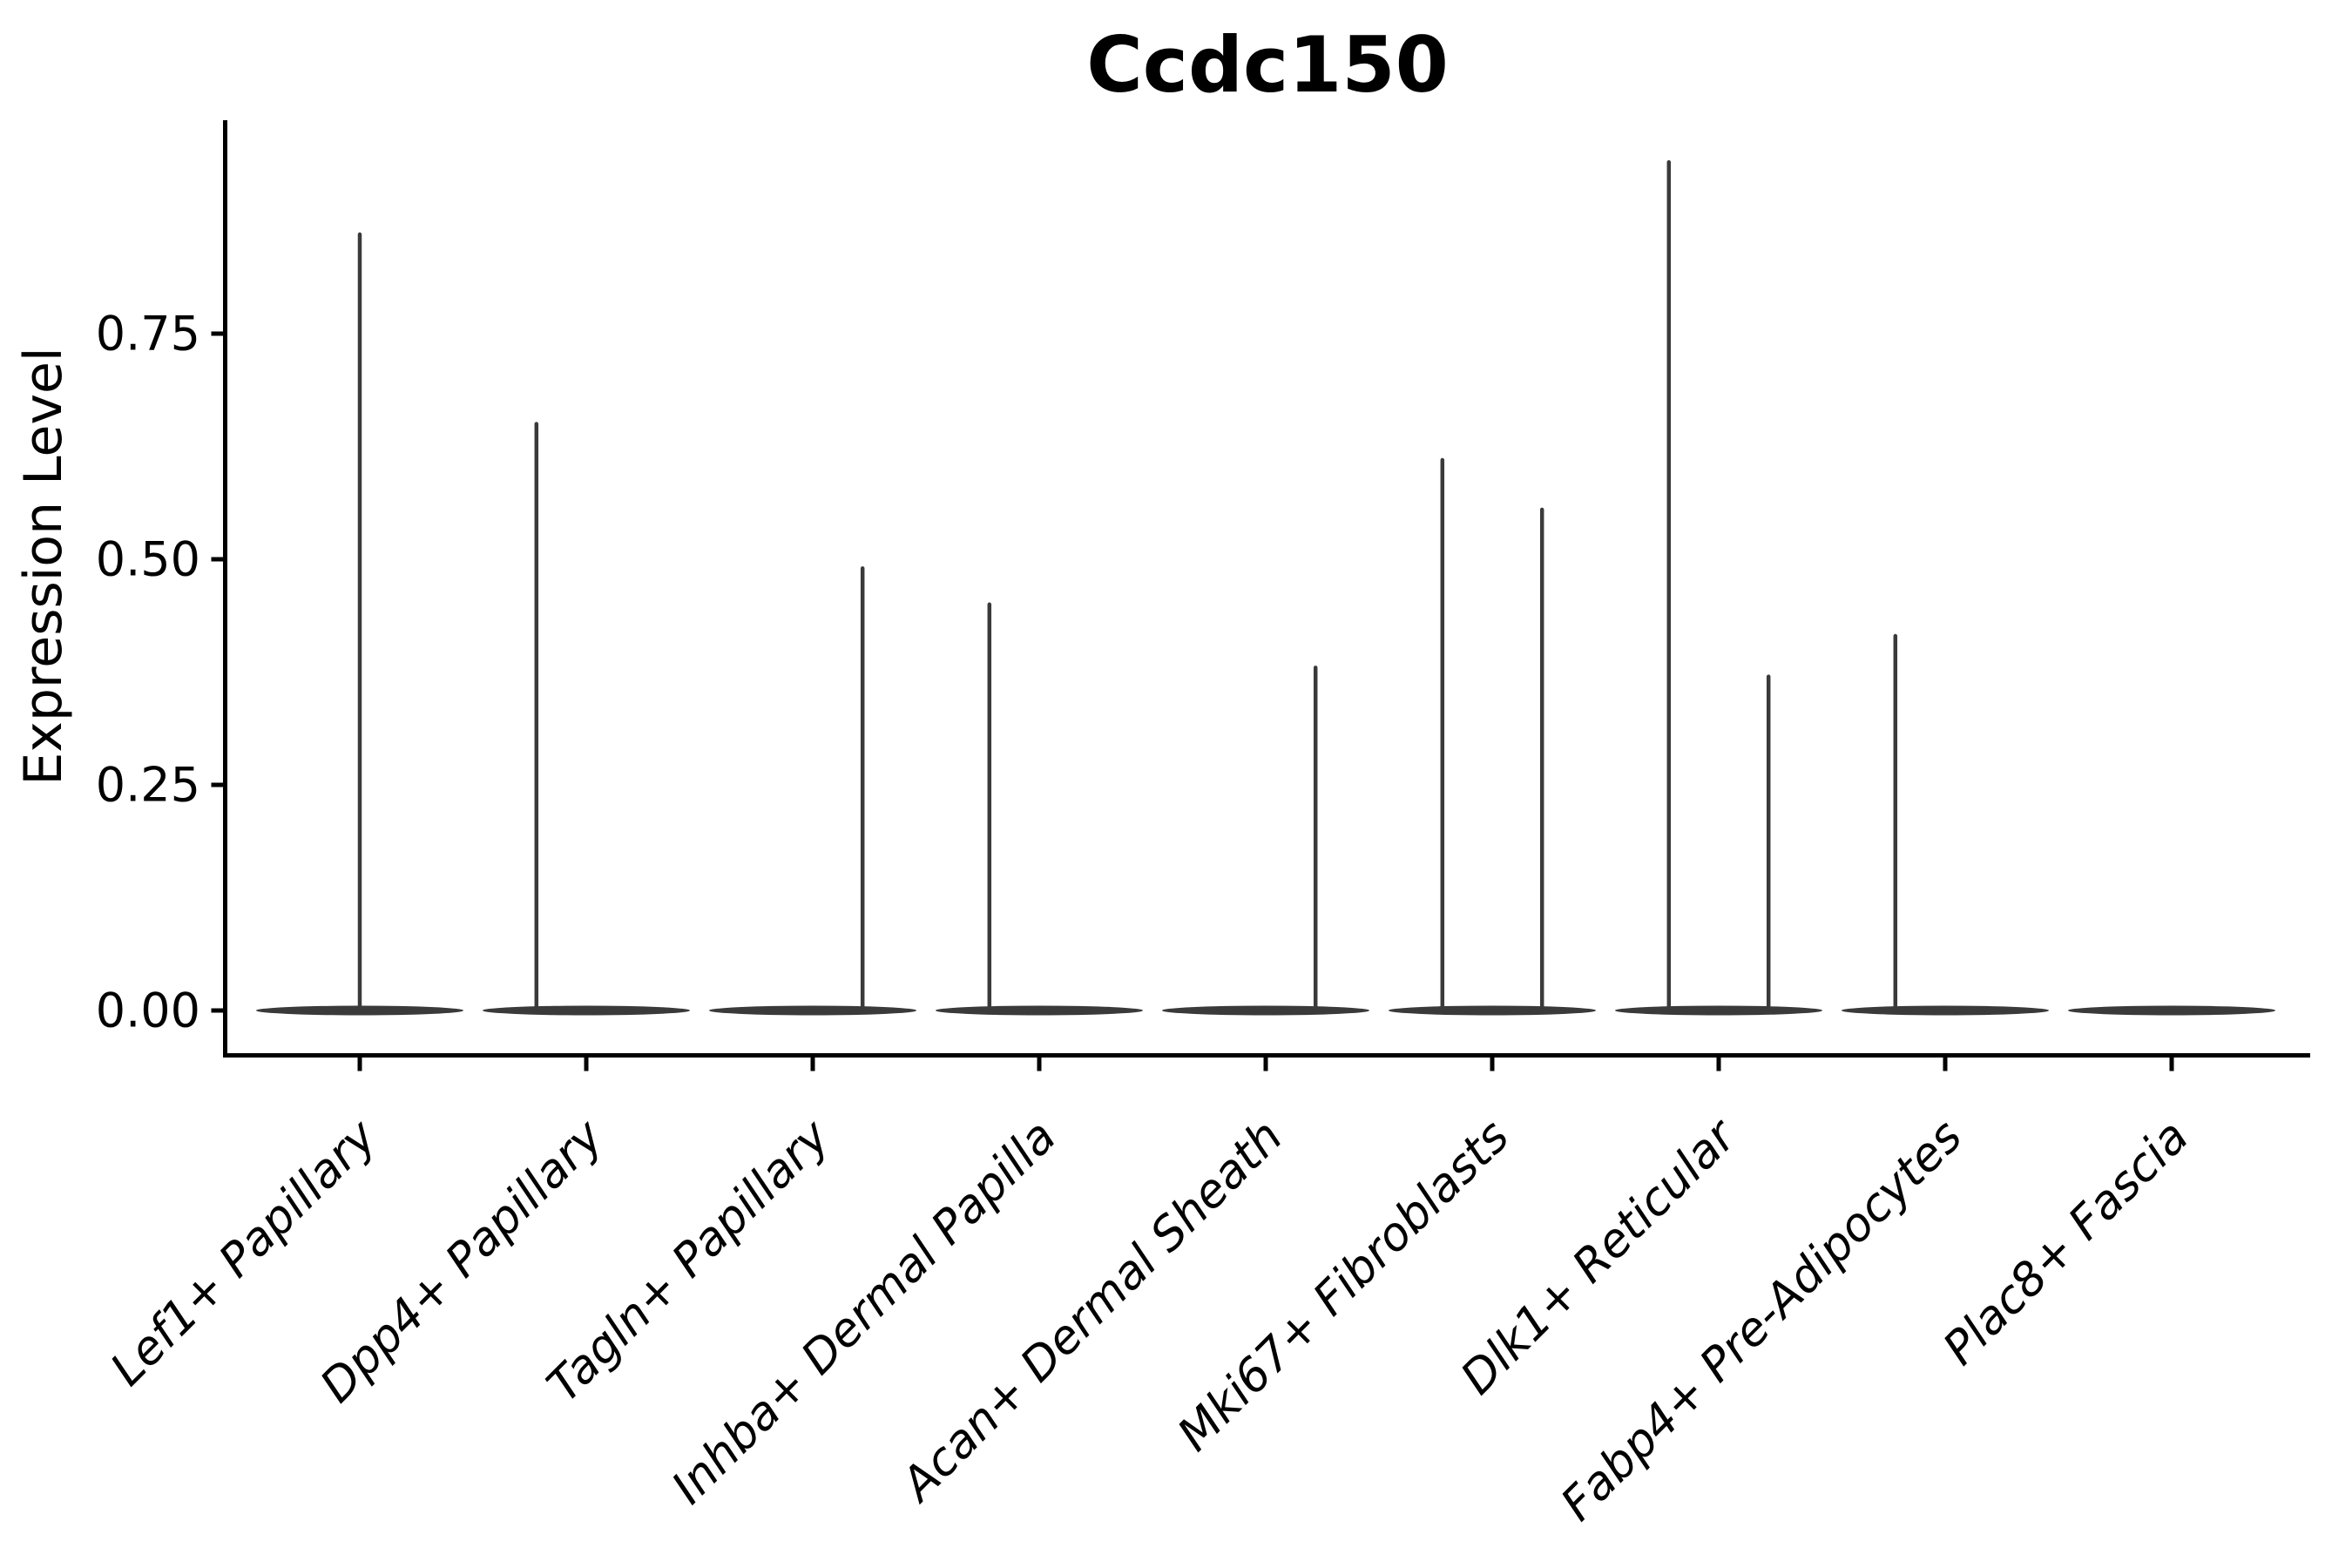  I want to click on x-tick-label: Fabp4+ Pre-Adipocytes, so click(1762, 1320).